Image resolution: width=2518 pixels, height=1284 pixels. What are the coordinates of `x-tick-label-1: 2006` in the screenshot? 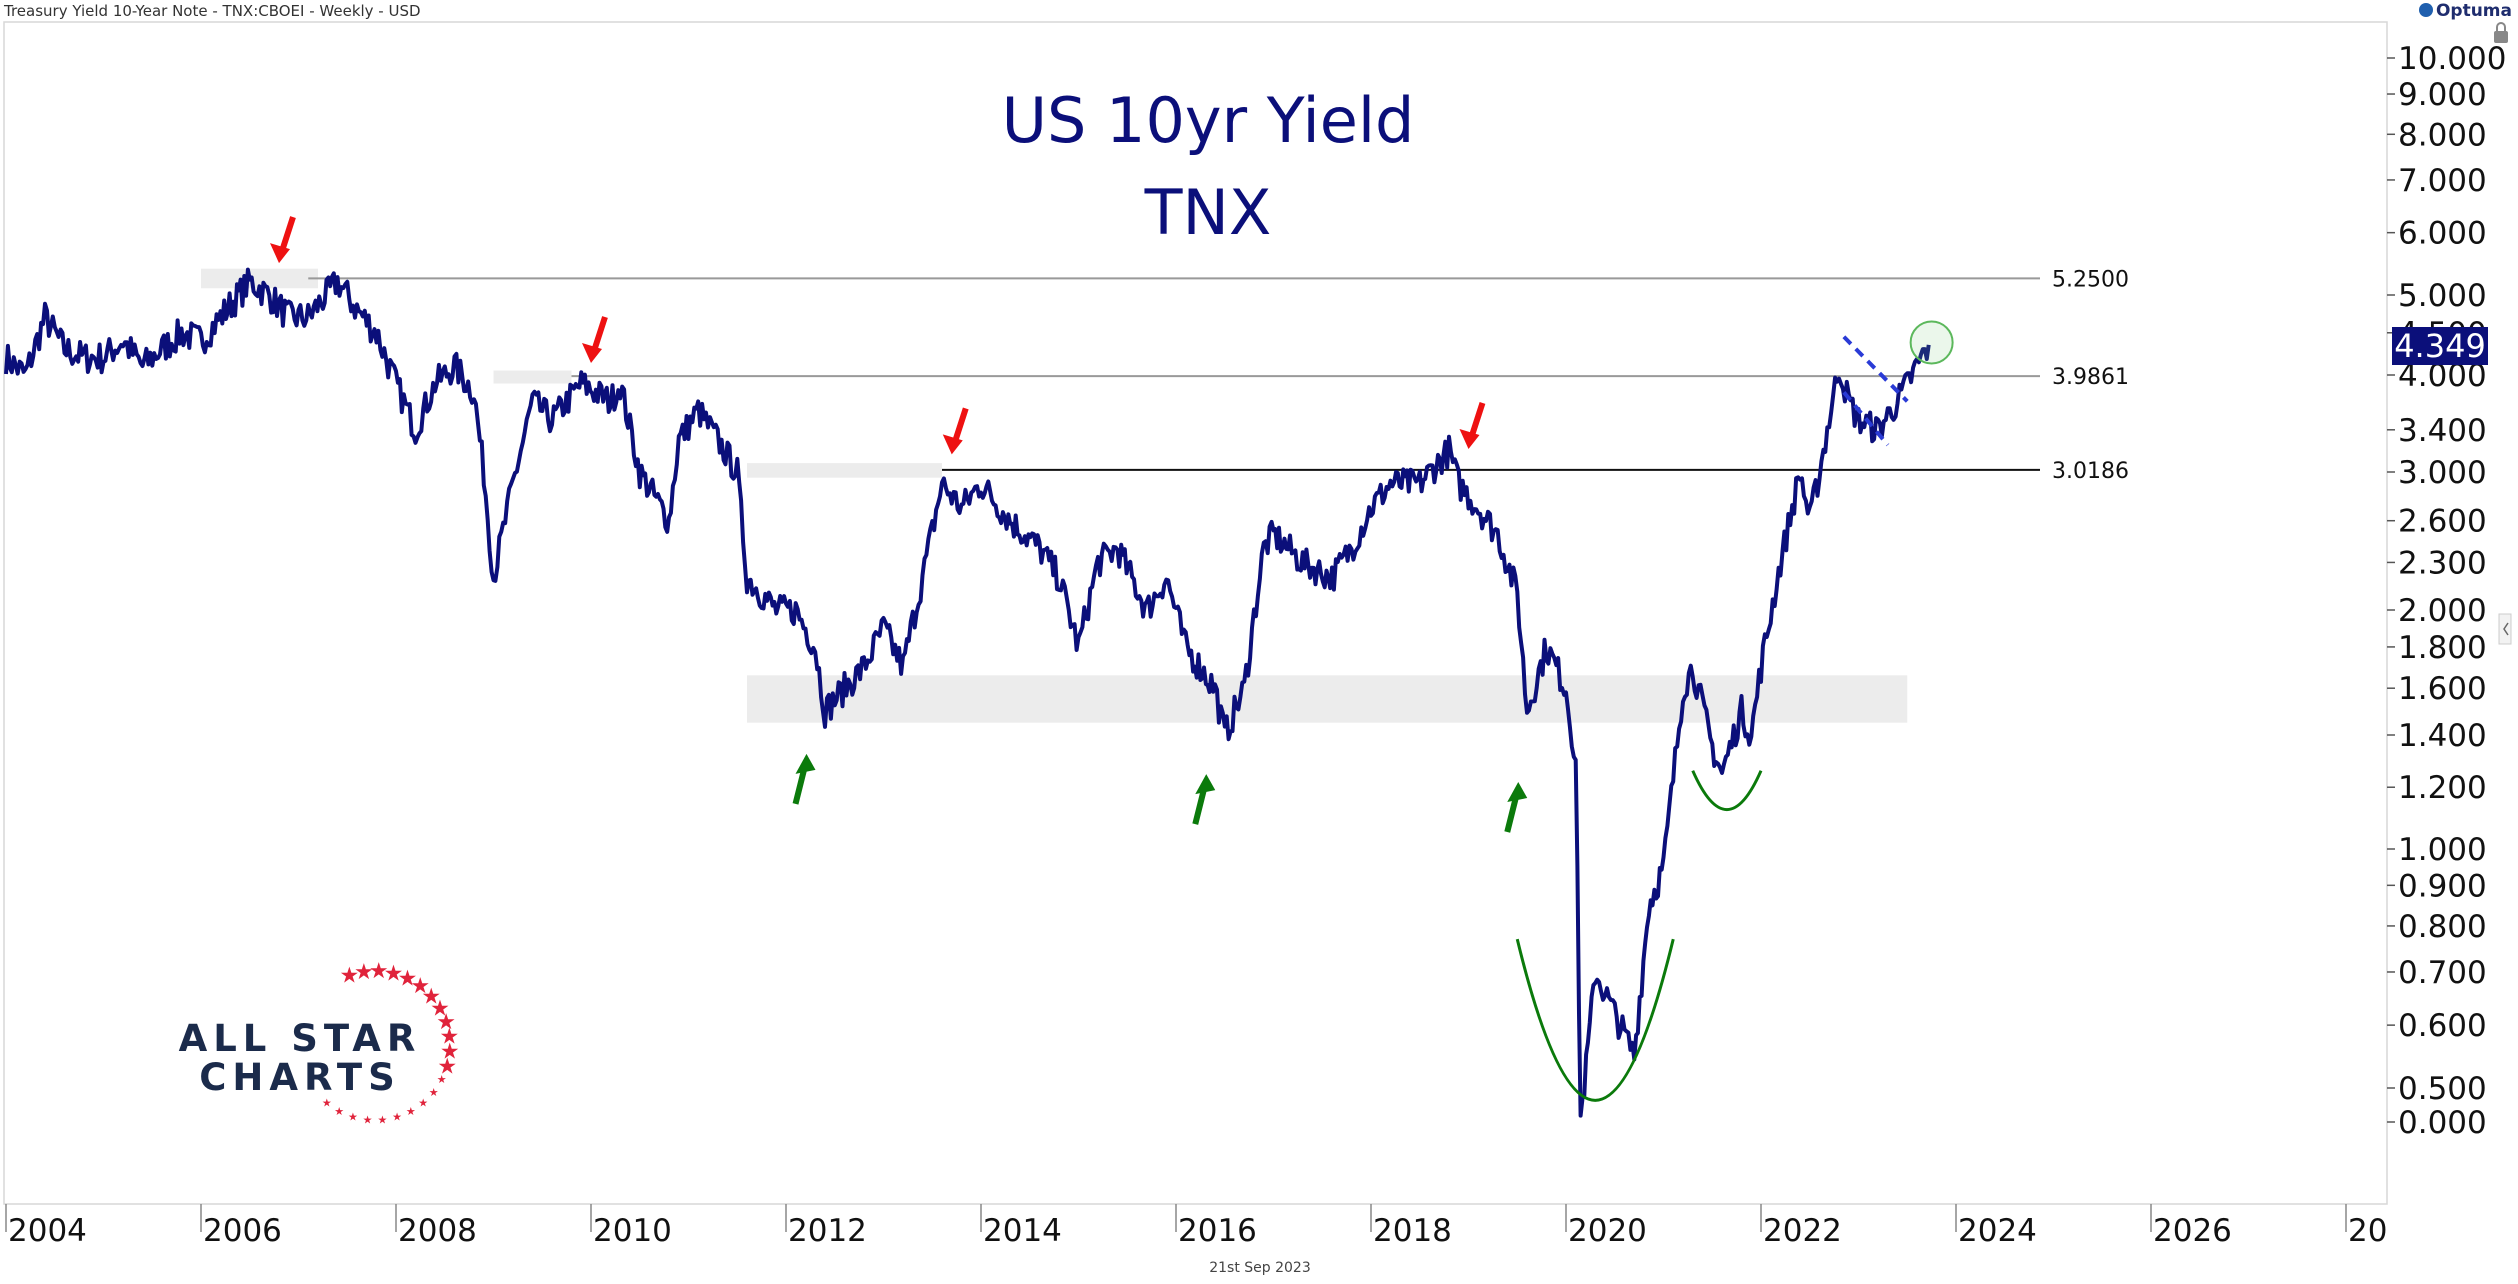 It's located at (242, 1231).